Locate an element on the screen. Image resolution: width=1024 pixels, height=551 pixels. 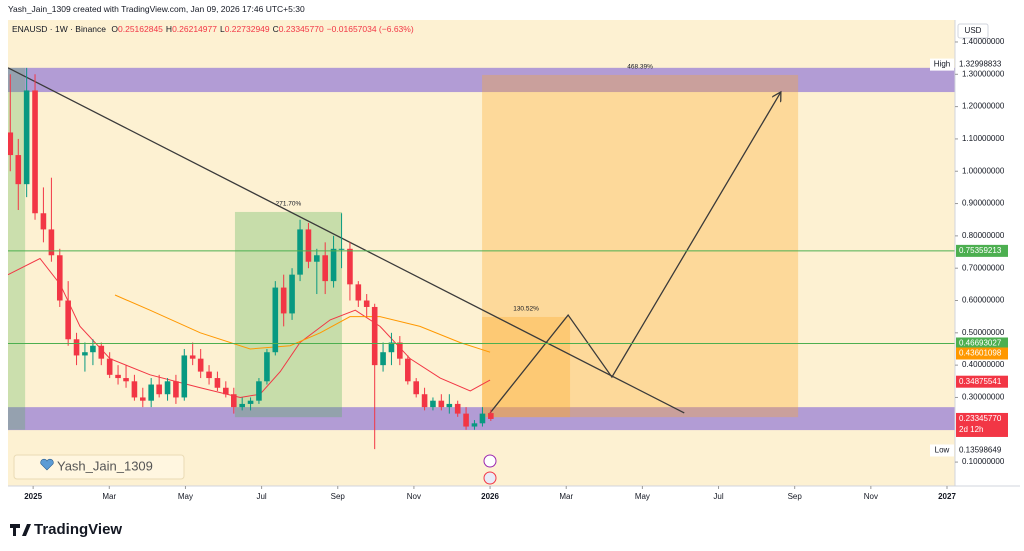
y-tick-label: 0.10000000 is located at coordinates (983, 461).